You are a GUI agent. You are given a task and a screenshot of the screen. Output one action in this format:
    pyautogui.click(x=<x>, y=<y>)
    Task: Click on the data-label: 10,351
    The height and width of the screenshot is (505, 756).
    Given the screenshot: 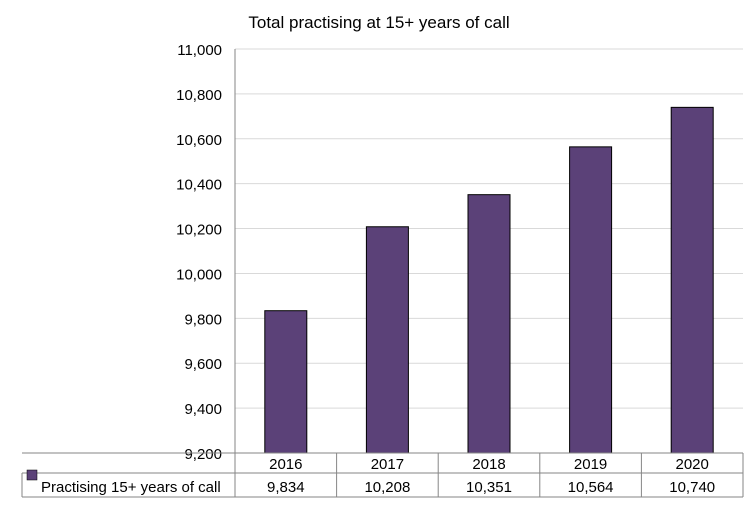 What is the action you would take?
    pyautogui.click(x=489, y=487)
    